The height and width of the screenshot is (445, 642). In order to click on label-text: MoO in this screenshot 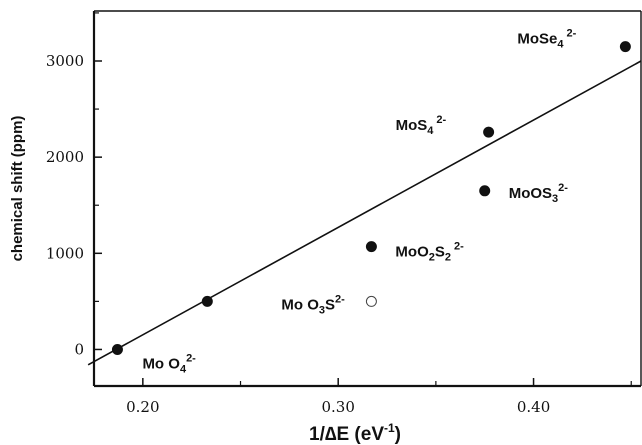, I will do `click(412, 252)`.